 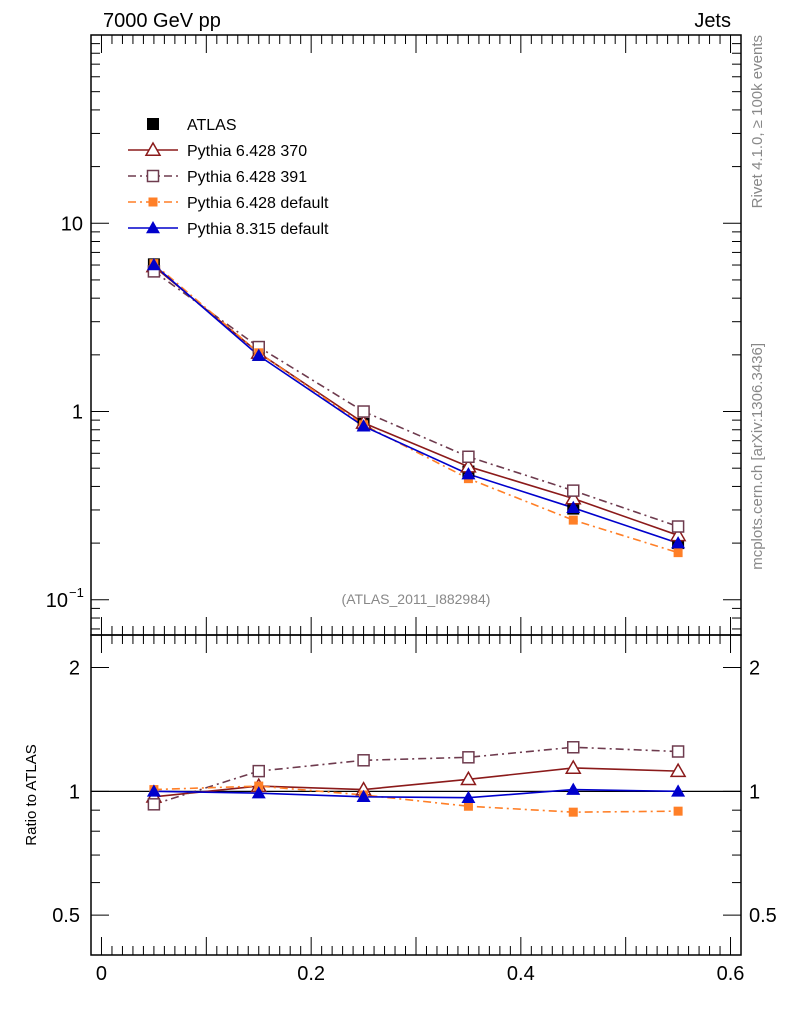 What do you see at coordinates (66, 916) in the screenshot?
I see `ratio-y-tick-label: 0.5` at bounding box center [66, 916].